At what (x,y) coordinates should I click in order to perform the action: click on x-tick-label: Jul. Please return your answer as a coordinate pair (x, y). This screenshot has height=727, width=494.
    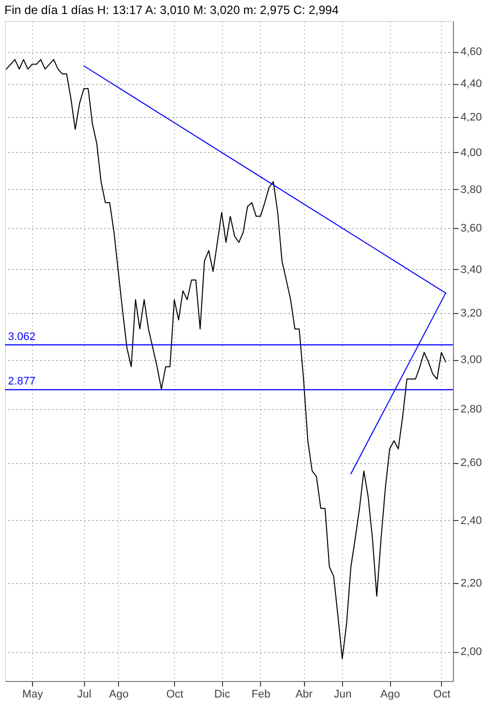
    Looking at the image, I should click on (84, 694).